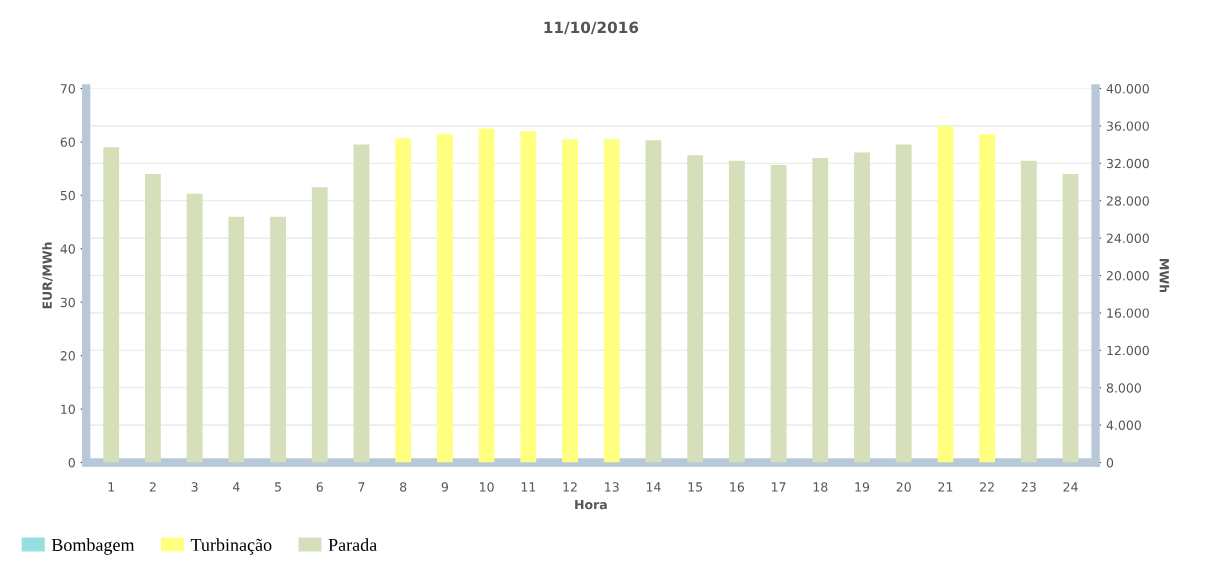 This screenshot has height=571, width=1231. What do you see at coordinates (47, 275) in the screenshot?
I see `y-axis-title: EUR/MWh` at bounding box center [47, 275].